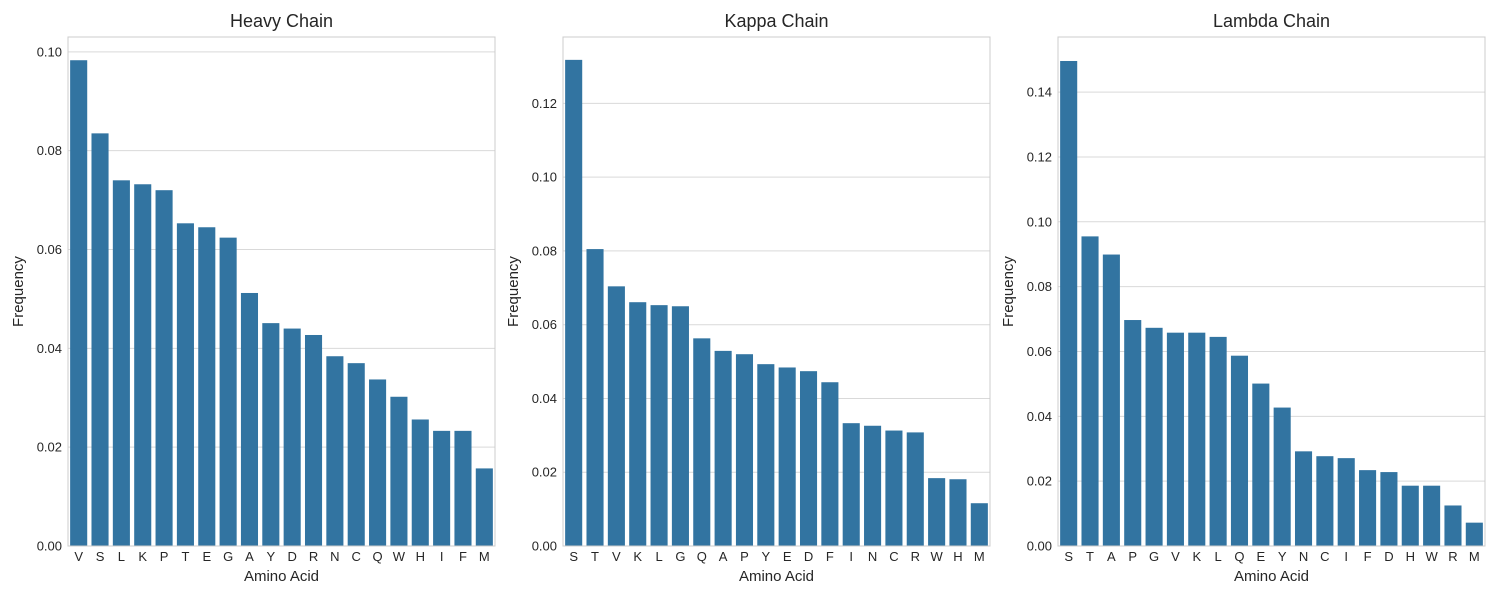  Describe the element at coordinates (616, 556) in the screenshot. I see `x-tick-label: V` at that location.